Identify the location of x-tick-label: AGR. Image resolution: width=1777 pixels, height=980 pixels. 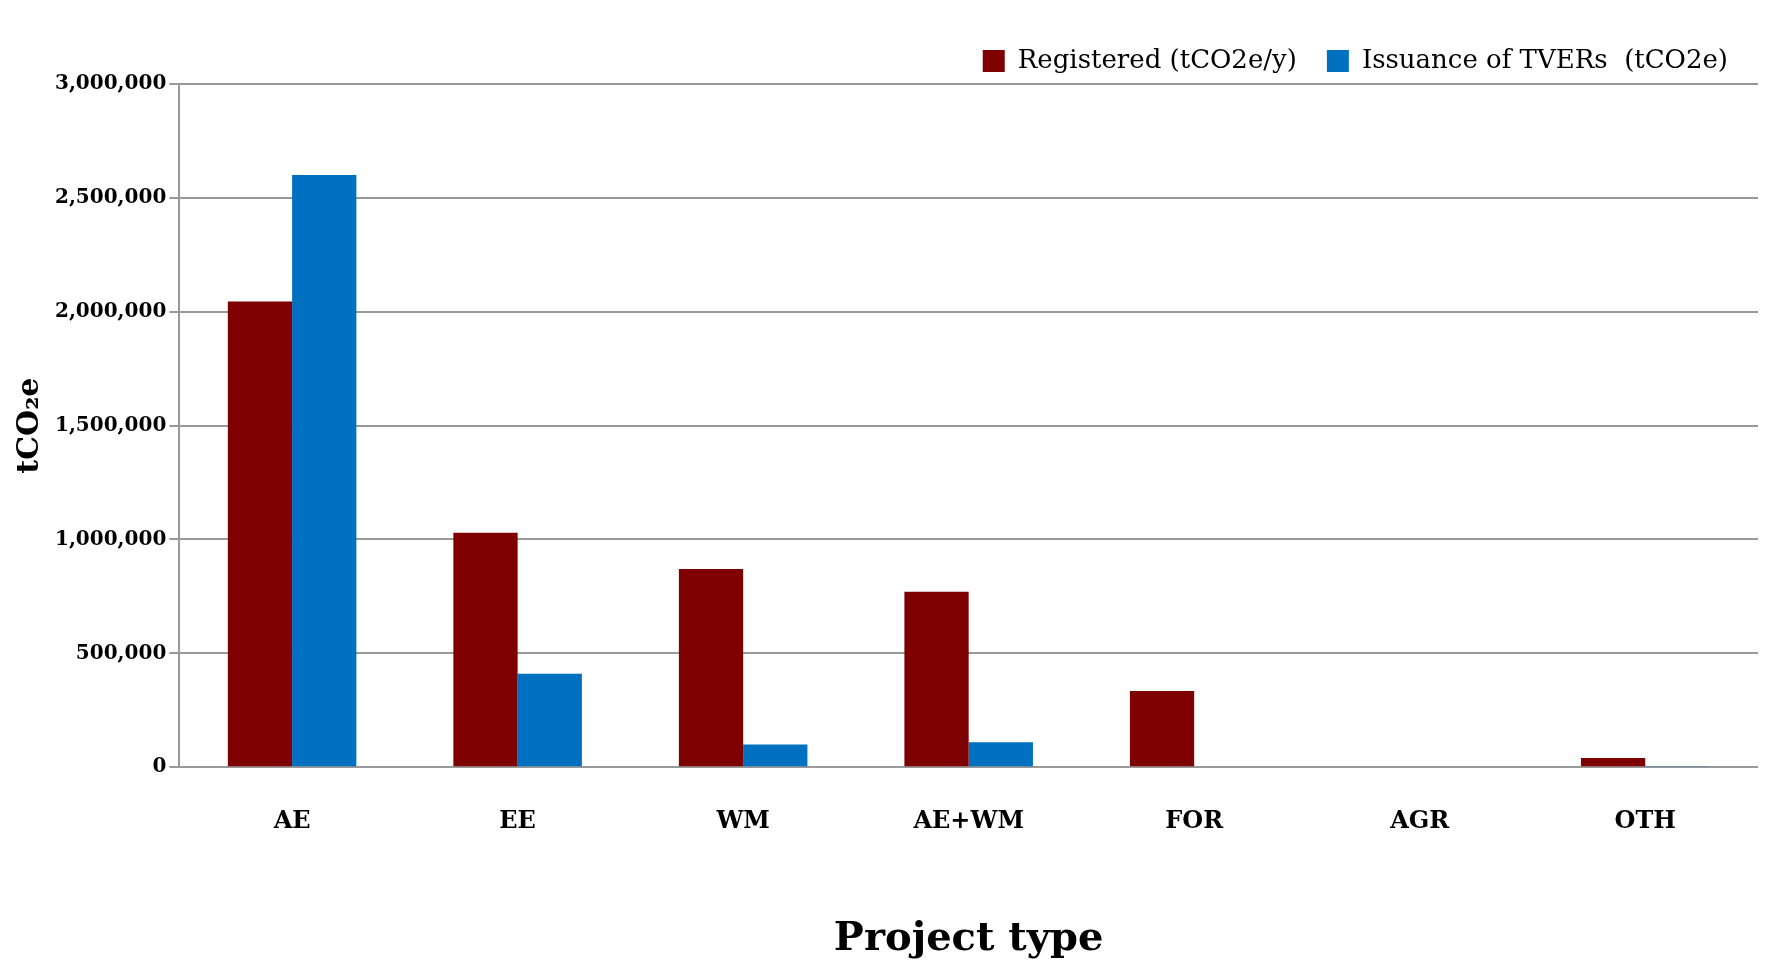
(1420, 819).